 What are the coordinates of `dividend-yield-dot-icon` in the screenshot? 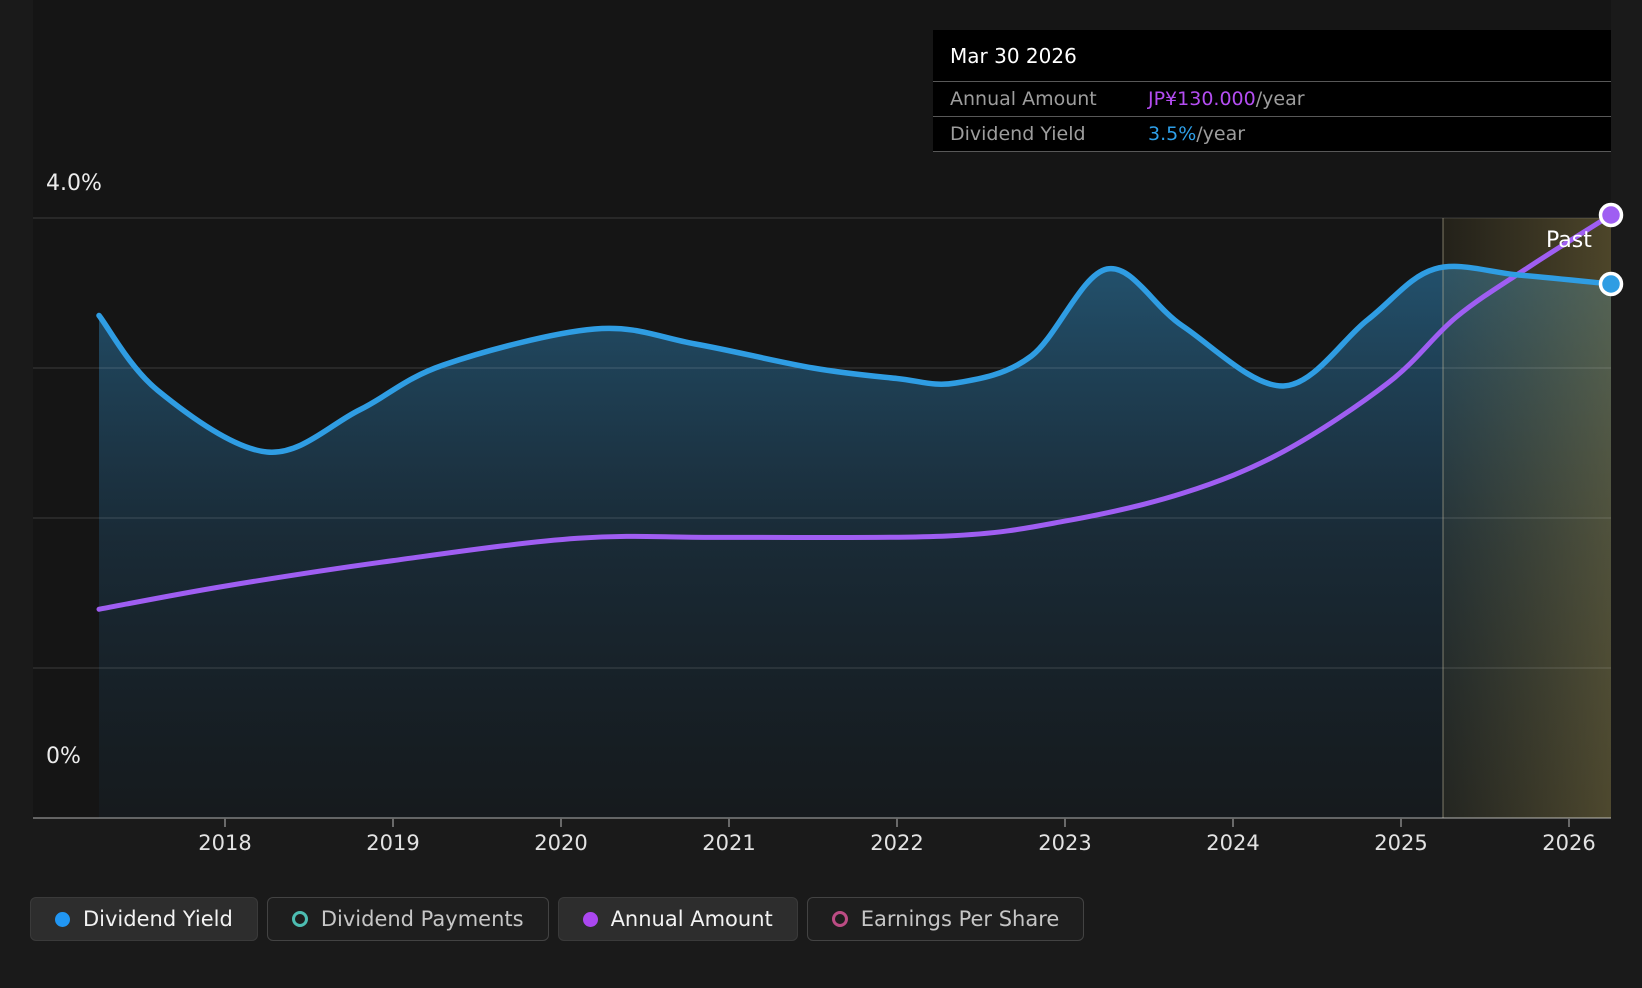 It's located at (62, 919).